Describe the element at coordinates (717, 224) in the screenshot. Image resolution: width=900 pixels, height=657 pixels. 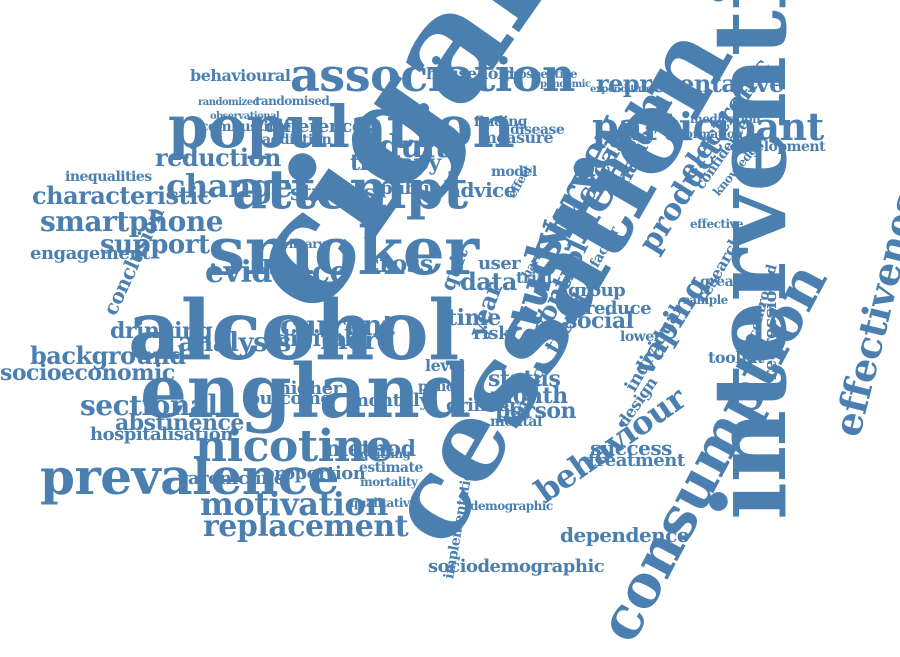
I see `cloud-word: effective` at that location.